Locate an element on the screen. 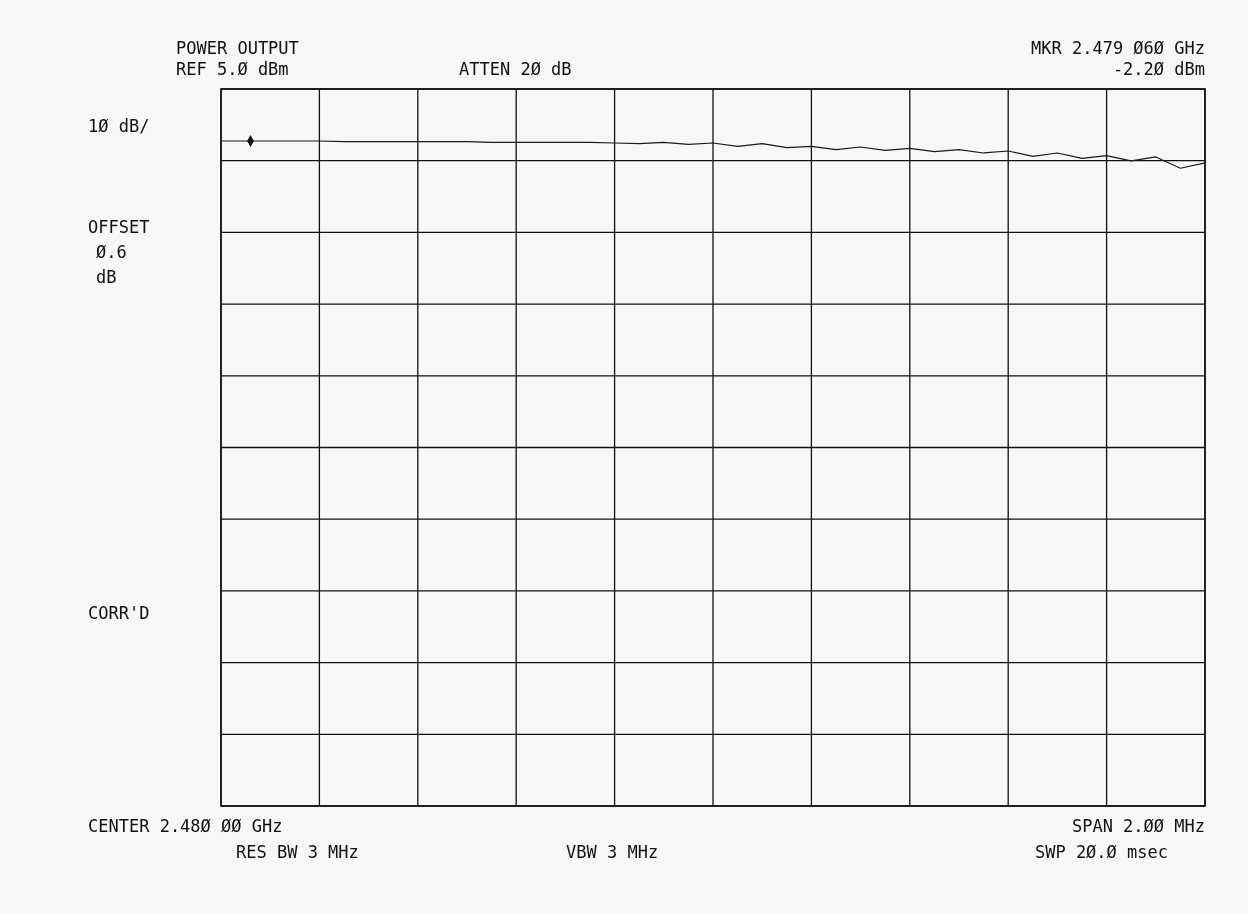 The width and height of the screenshot is (1248, 913). text: MKR 2.479 Ø6Ø GHz is located at coordinates (1118, 48).